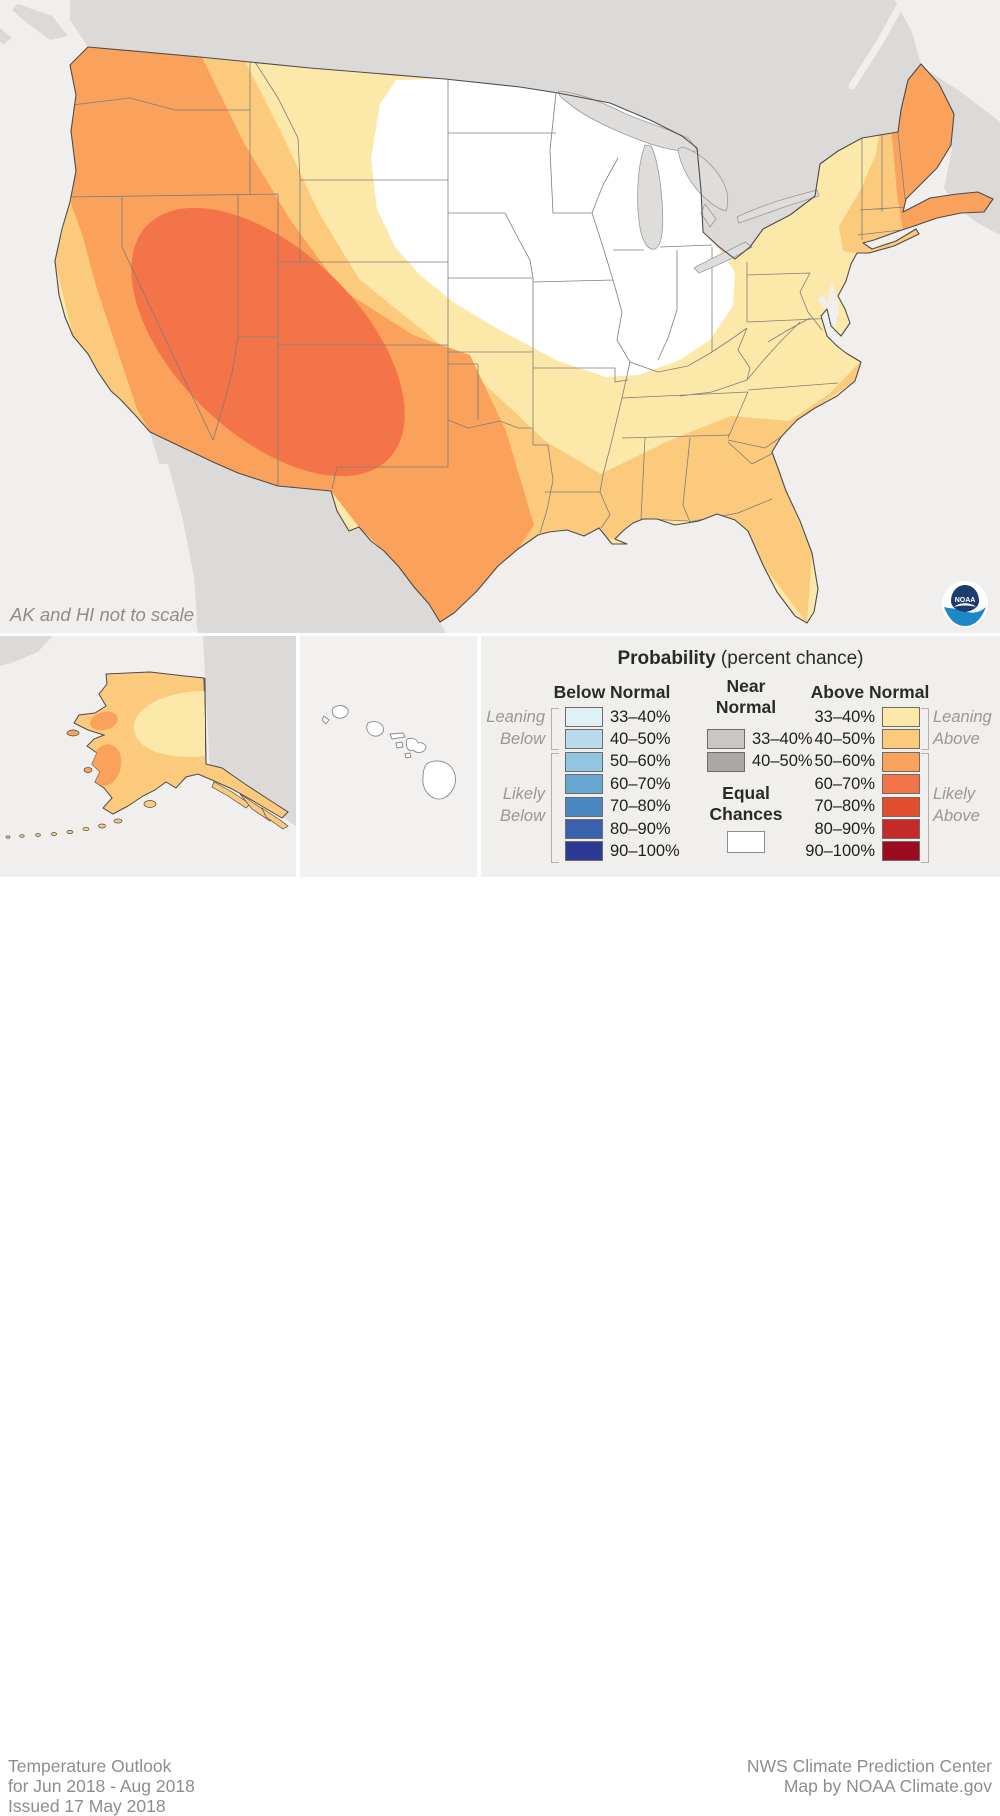  What do you see at coordinates (746, 842) in the screenshot?
I see `equal-chances-swatch` at bounding box center [746, 842].